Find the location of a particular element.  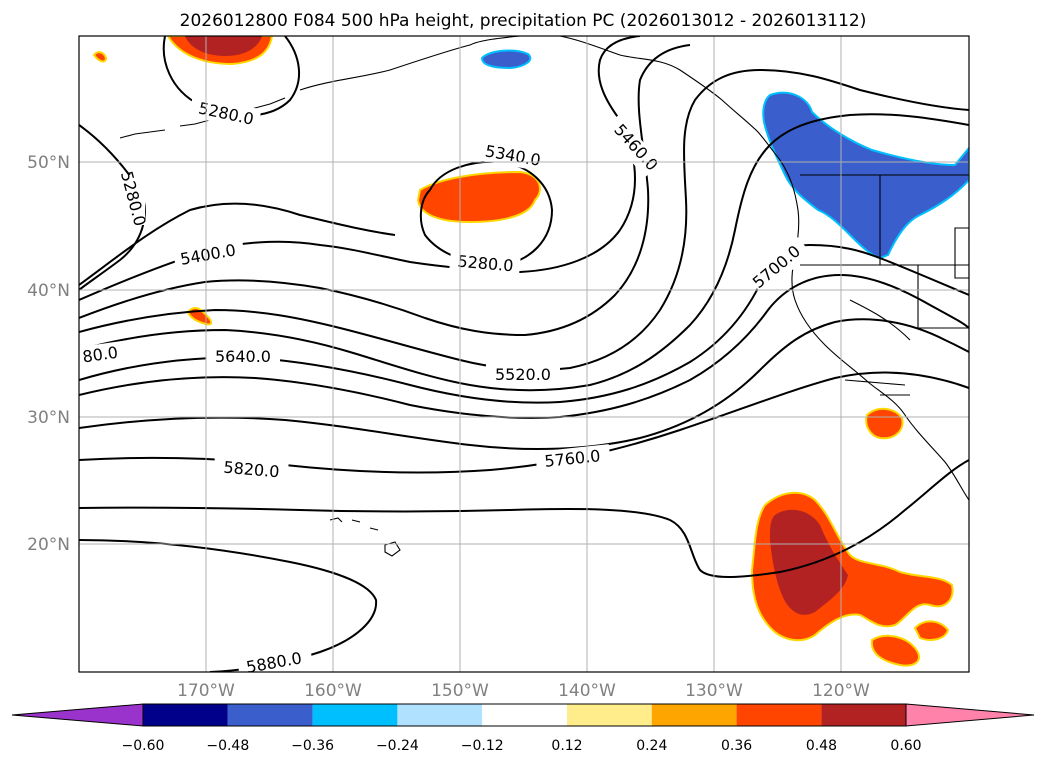

colorbar-extend-low is located at coordinates (77, 715).